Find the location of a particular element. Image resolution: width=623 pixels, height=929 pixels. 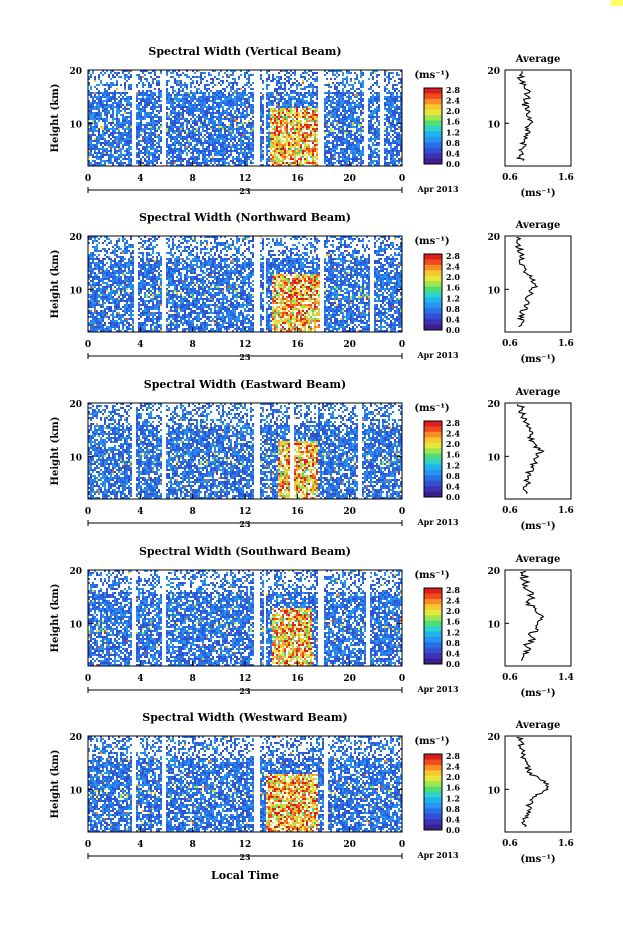

average-x-tick-label: 1.4 is located at coordinates (566, 678).